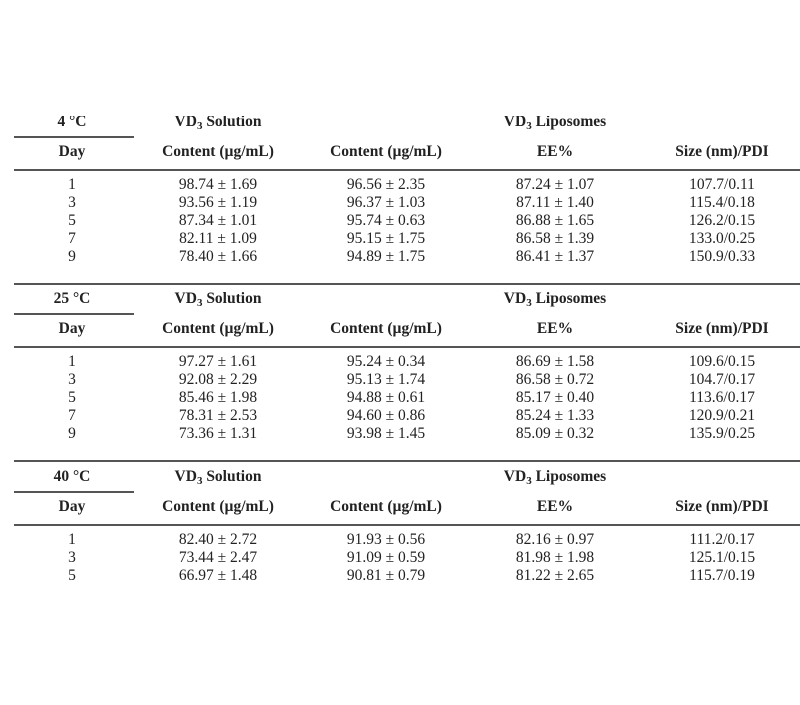 This screenshot has width=800, height=705. Describe the element at coordinates (386, 539) in the screenshot. I see `value-cell: 91.93 ± 0.56` at that location.